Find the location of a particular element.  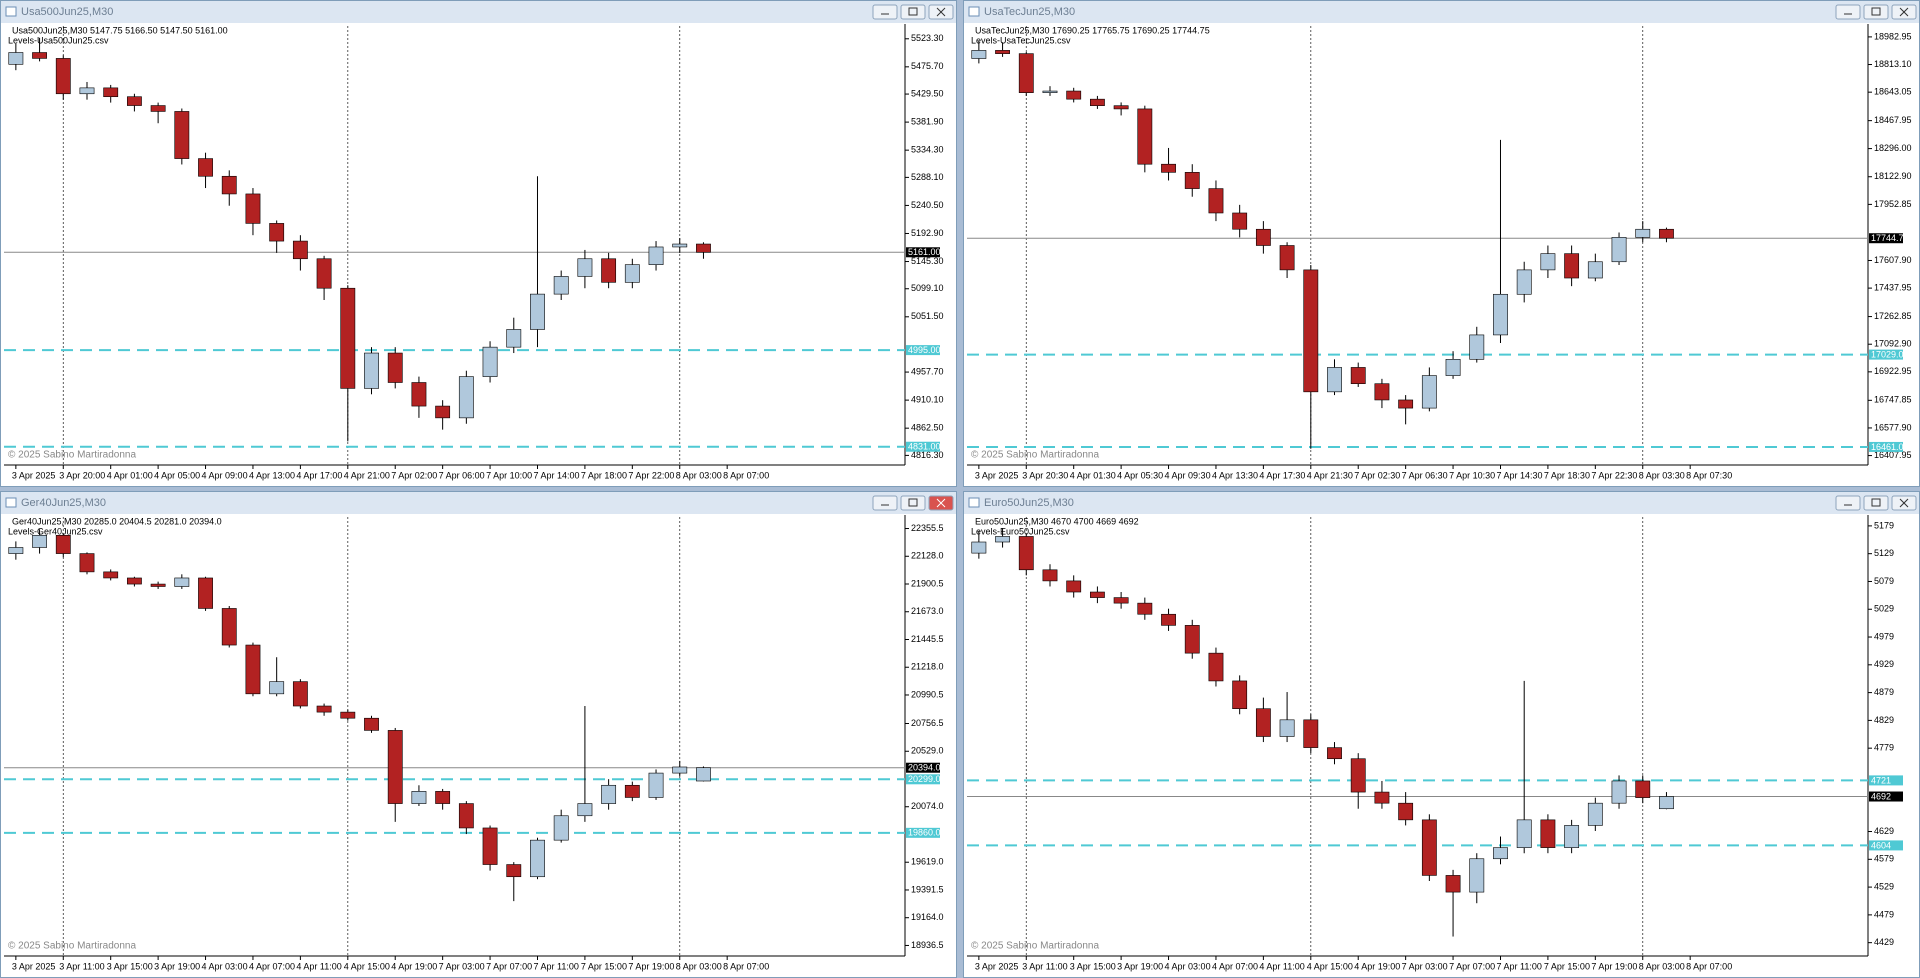

y-tick-label: 20990.5 is located at coordinates (927, 694).